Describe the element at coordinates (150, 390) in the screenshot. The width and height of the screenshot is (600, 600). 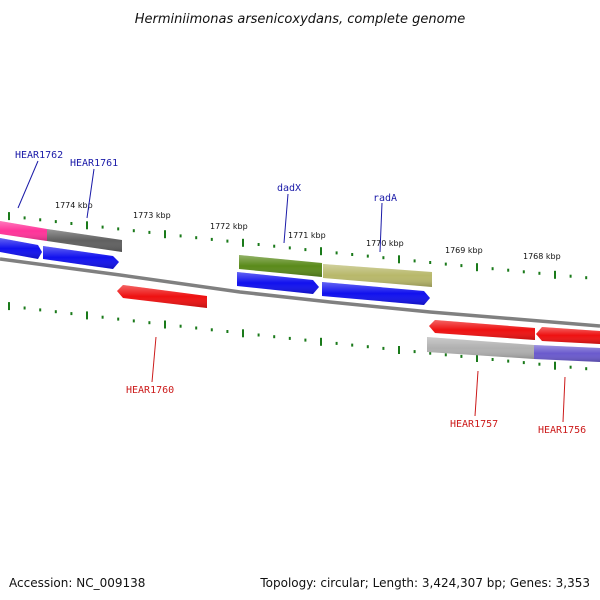
I see `label-hear1760: HEAR1760` at that location.